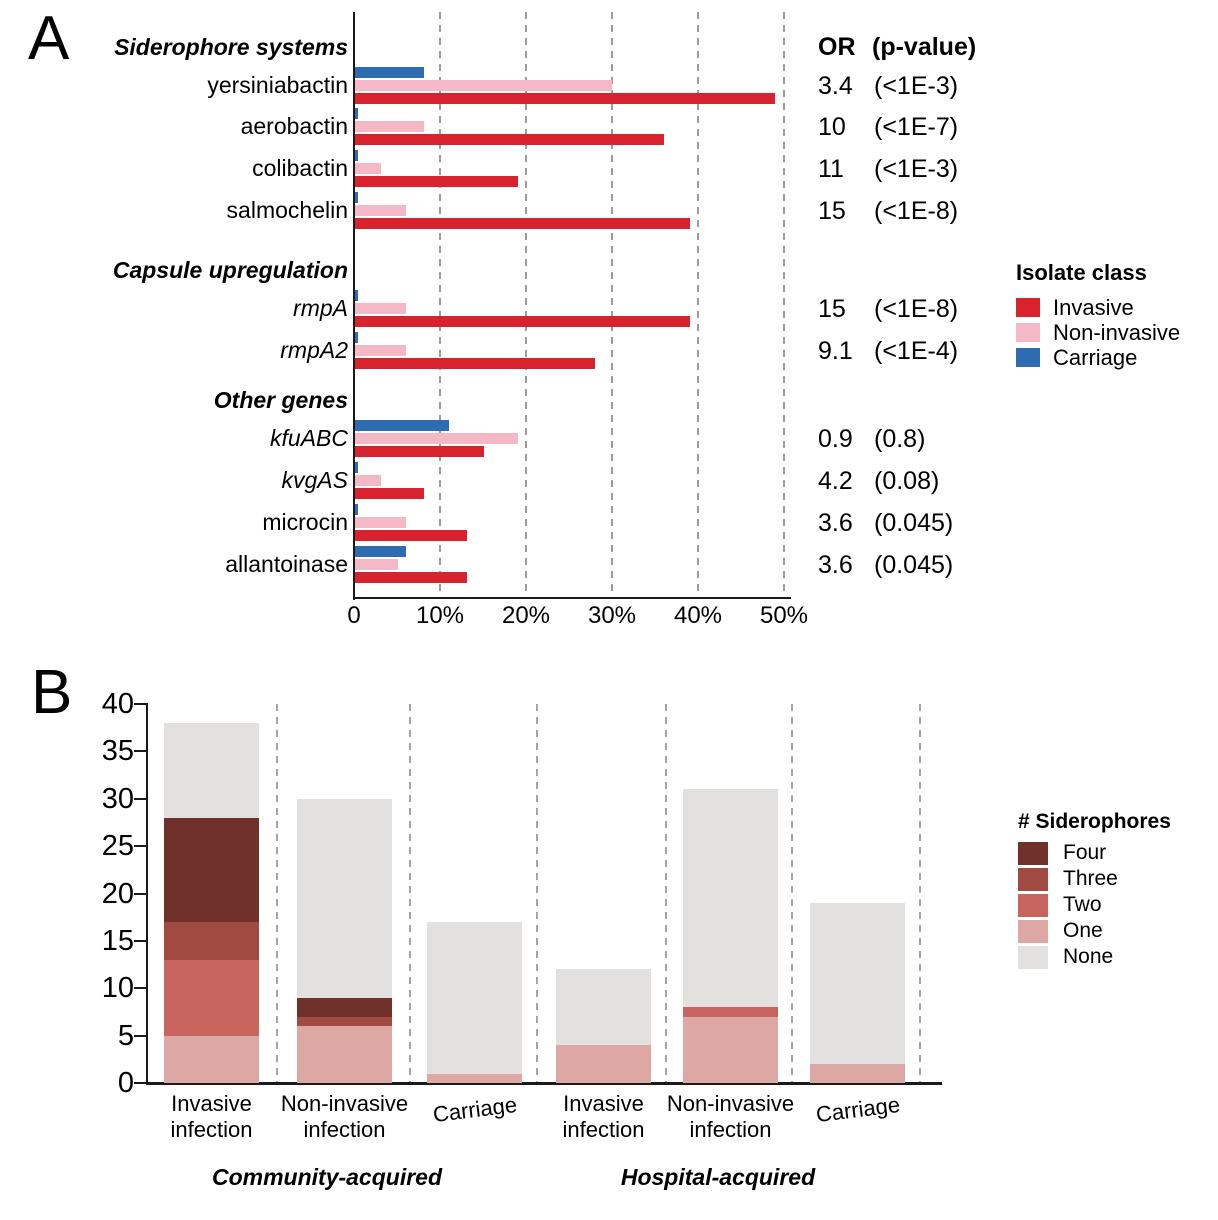 This screenshot has width=1218, height=1220. I want to click on gene-label-microcin: microcin, so click(305, 522).